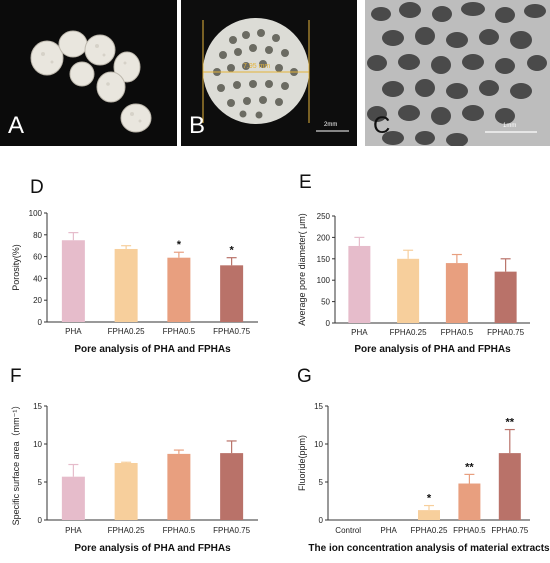 This screenshot has width=550, height=563. I want to click on photo-c: 1mm C, so click(457, 73).